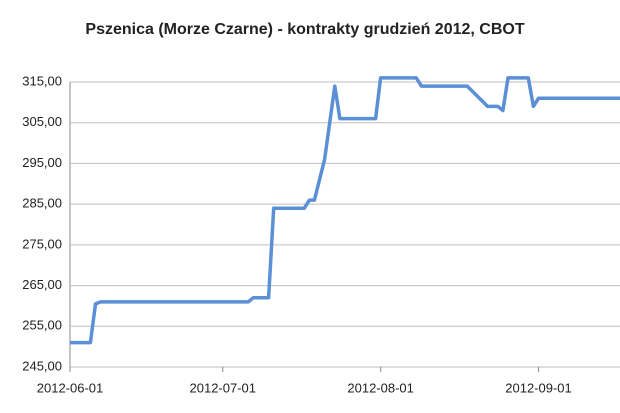 This screenshot has height=413, width=620. Describe the element at coordinates (70, 387) in the screenshot. I see `x-tick-label: 2012-06-01` at that location.